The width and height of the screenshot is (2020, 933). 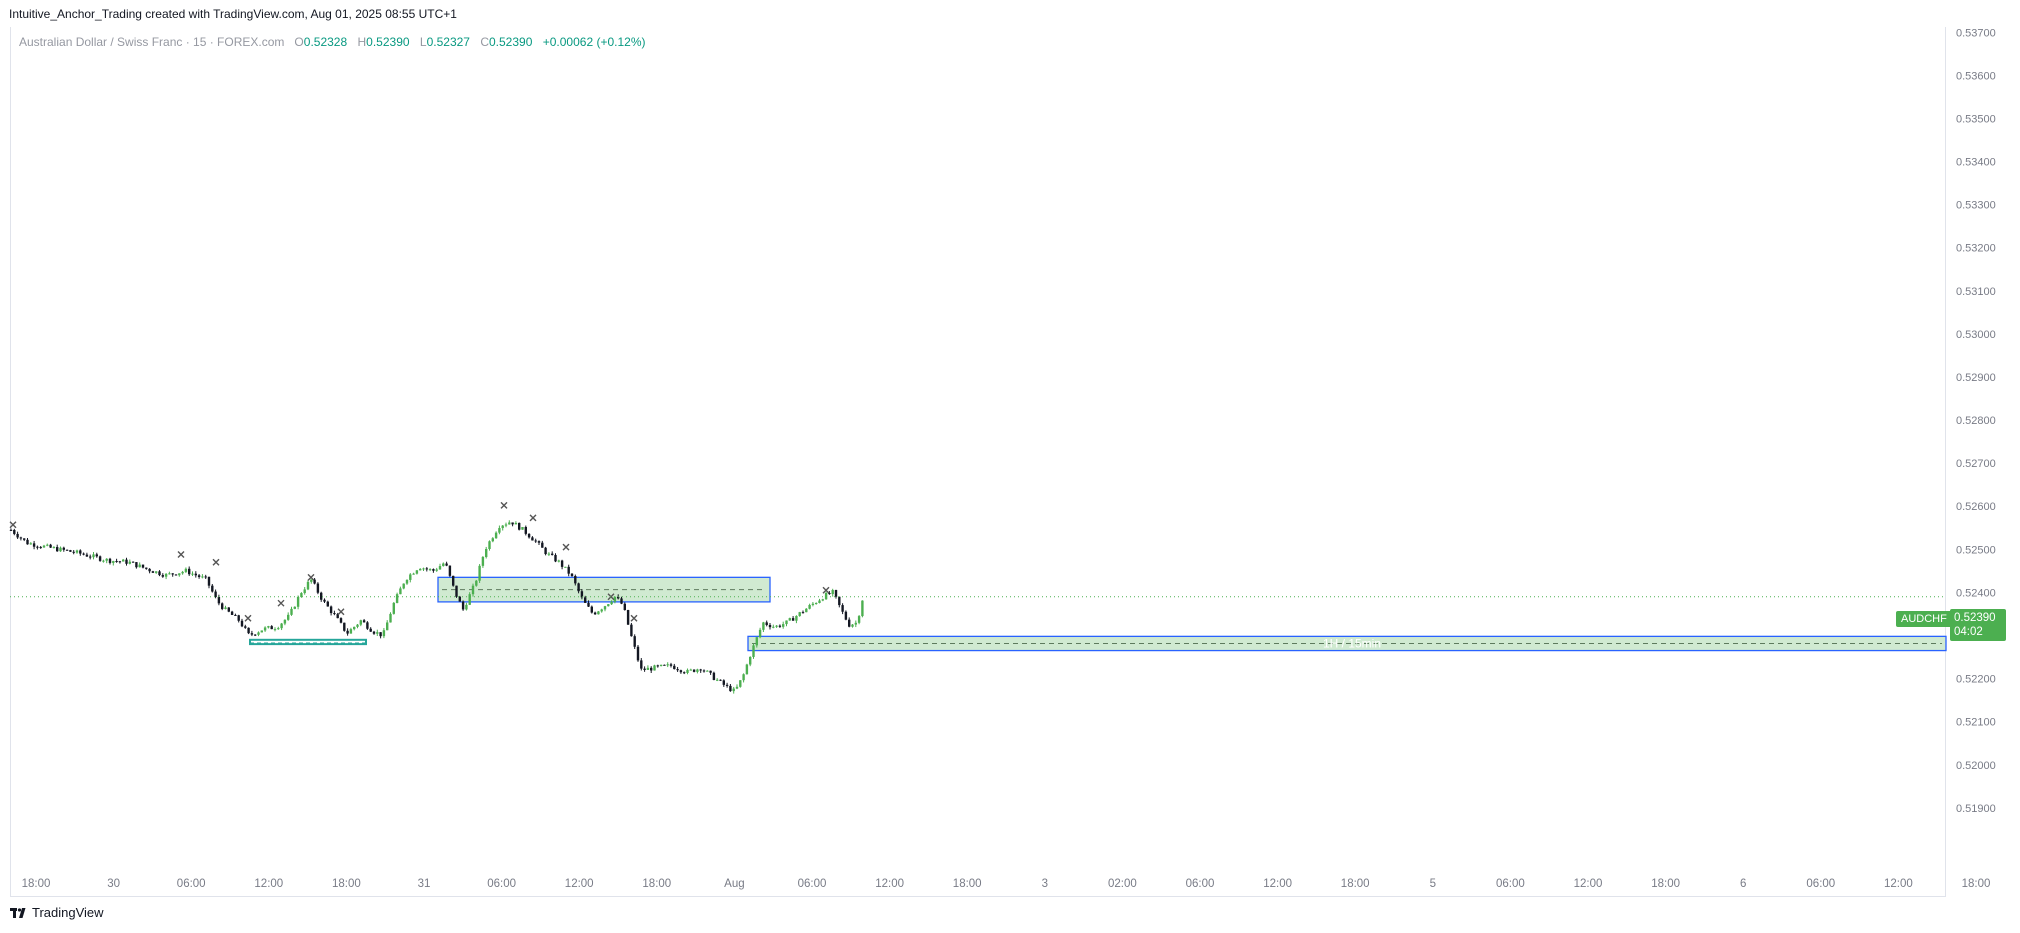 What do you see at coordinates (113, 884) in the screenshot?
I see `time-tick-label: 30` at bounding box center [113, 884].